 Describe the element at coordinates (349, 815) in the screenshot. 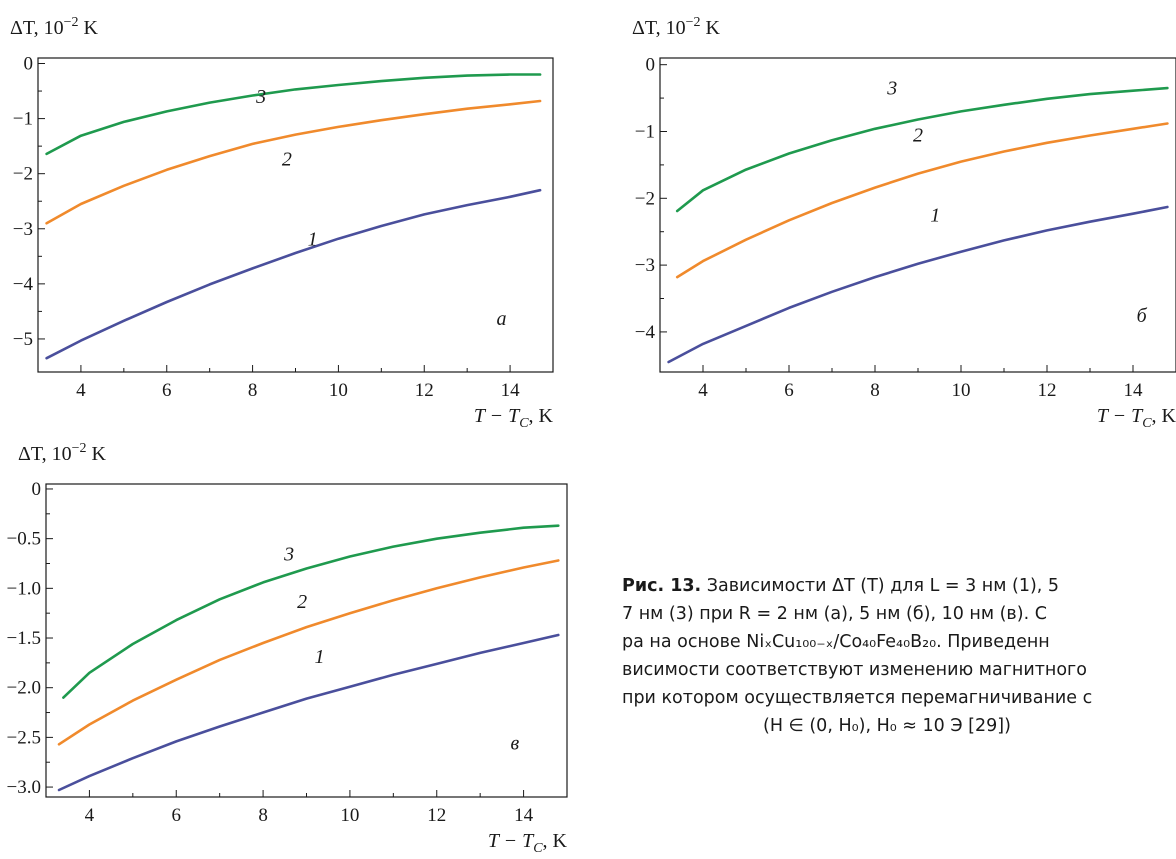

I see `x-tick-label-v: 10` at that location.